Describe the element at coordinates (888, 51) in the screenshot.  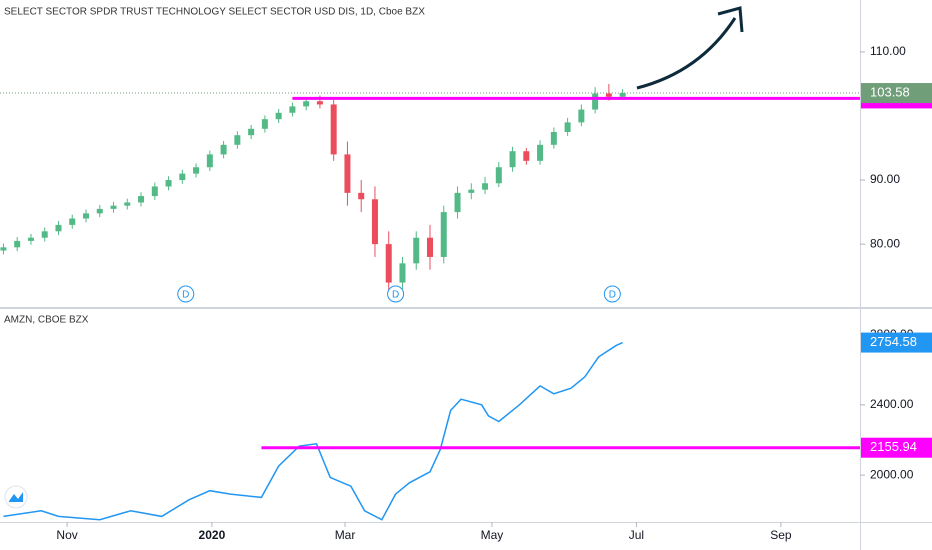
I see `y-tick-label: 110.00` at that location.